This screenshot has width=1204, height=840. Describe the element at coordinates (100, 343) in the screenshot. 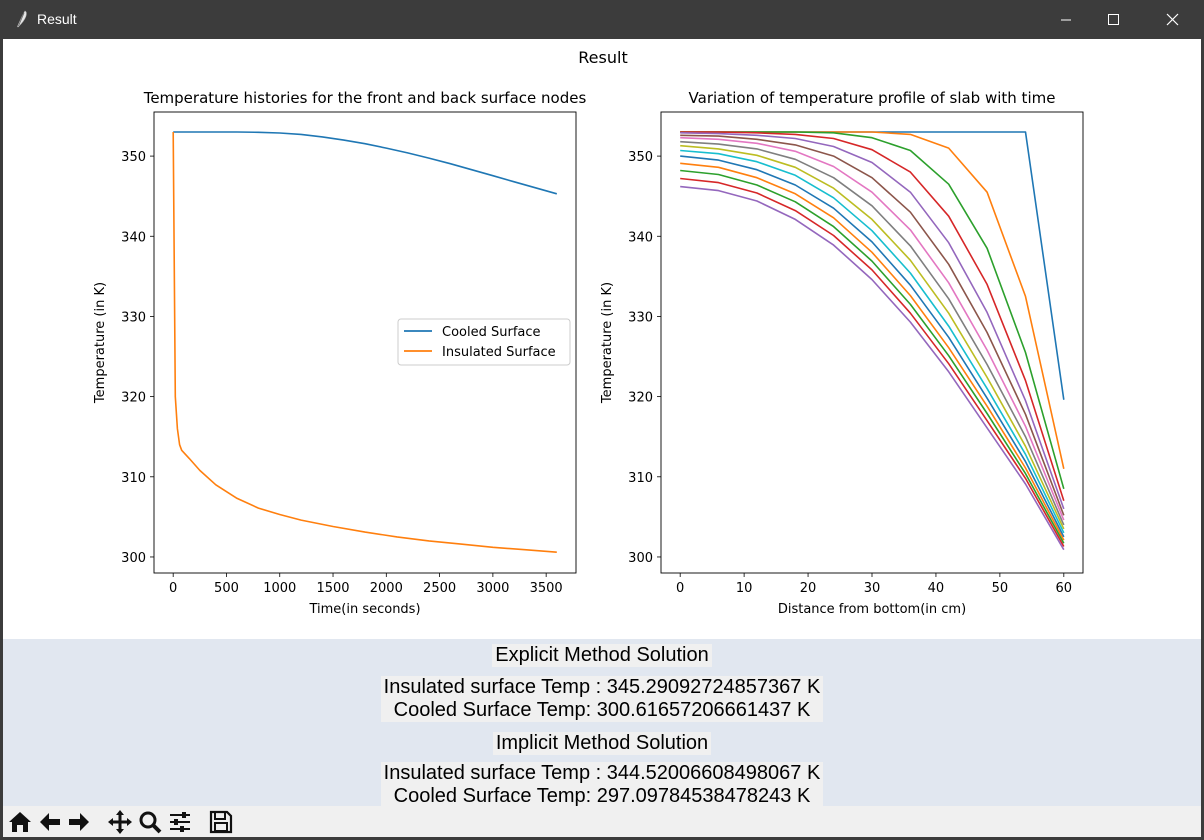

I see `chart1-ylabel: Temperature (in K)` at that location.